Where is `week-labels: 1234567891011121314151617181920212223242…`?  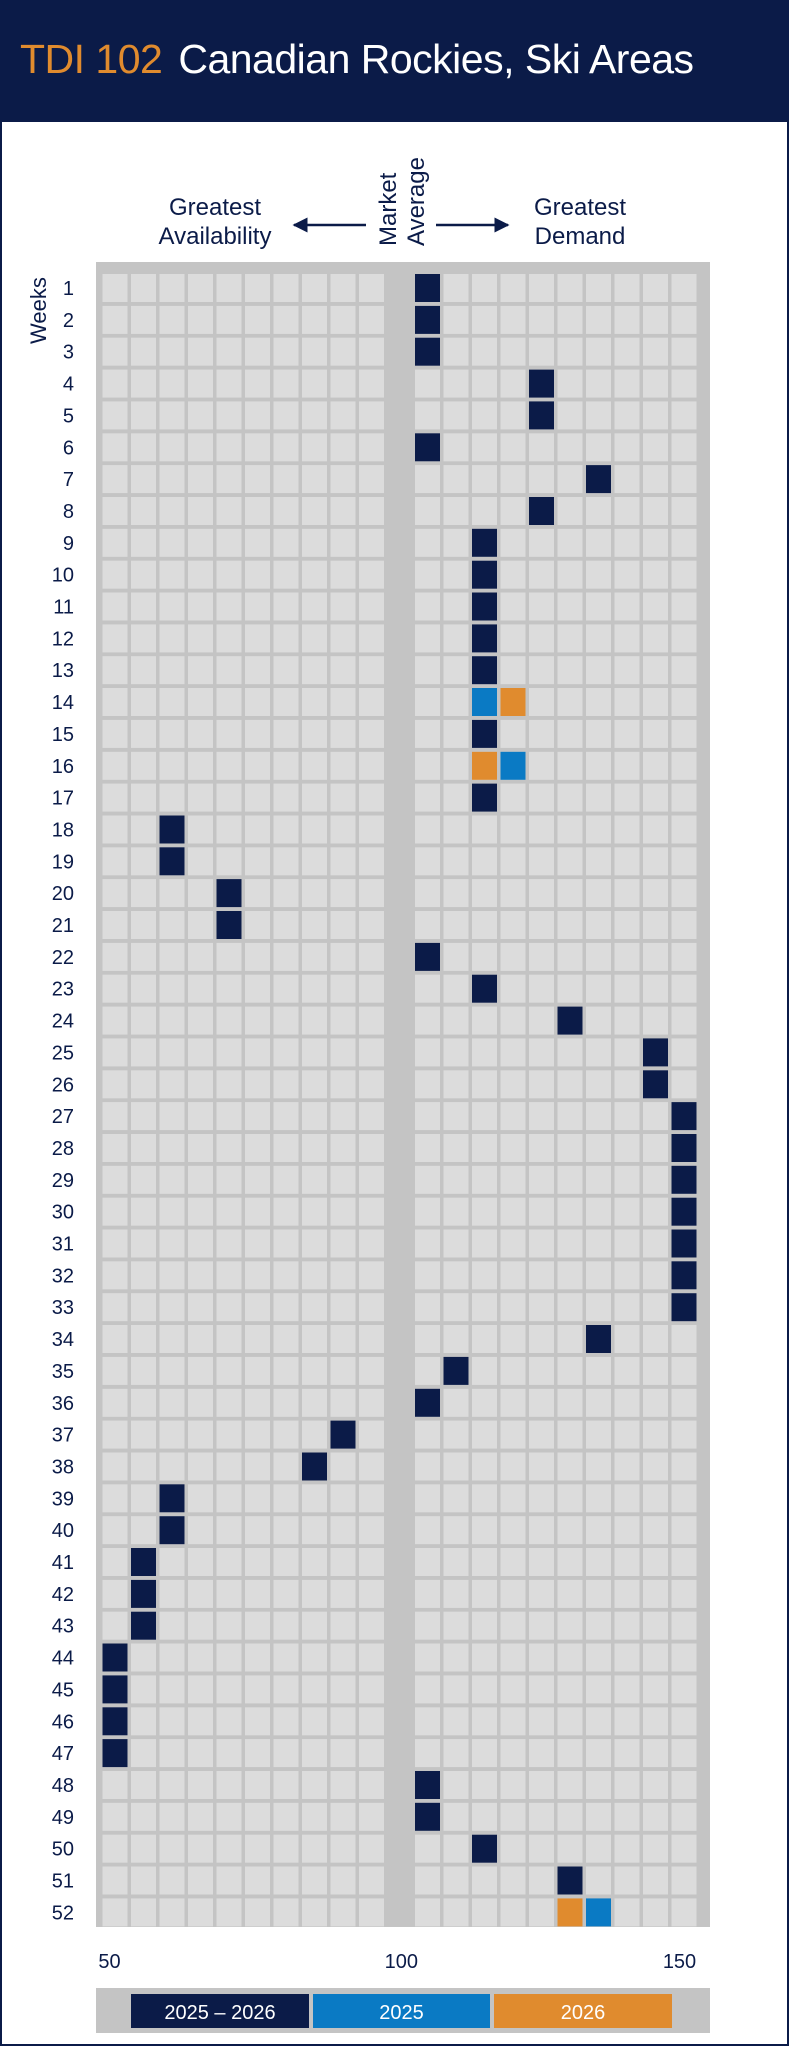 week-labels: 1234567891011121314151617181920212223242… is located at coordinates (63, 1101).